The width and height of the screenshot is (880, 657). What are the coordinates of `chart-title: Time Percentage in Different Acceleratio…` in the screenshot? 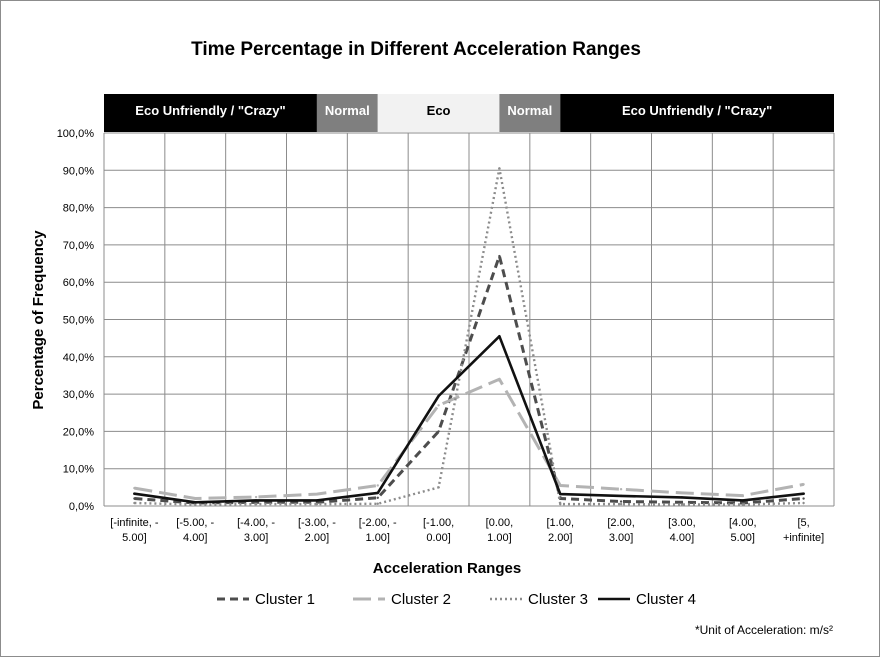 It's located at (416, 49).